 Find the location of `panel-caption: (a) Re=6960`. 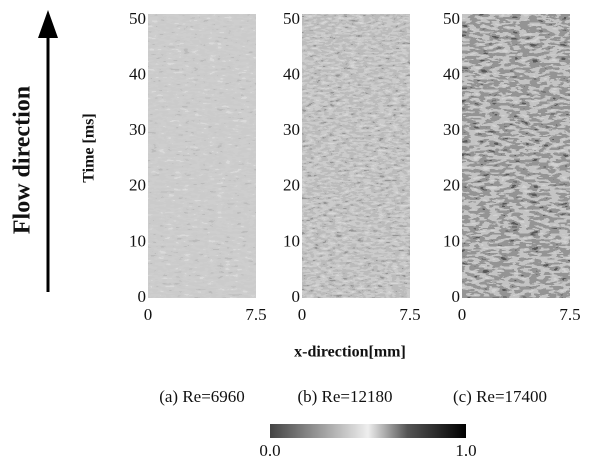

panel-caption: (a) Re=6960 is located at coordinates (202, 396).